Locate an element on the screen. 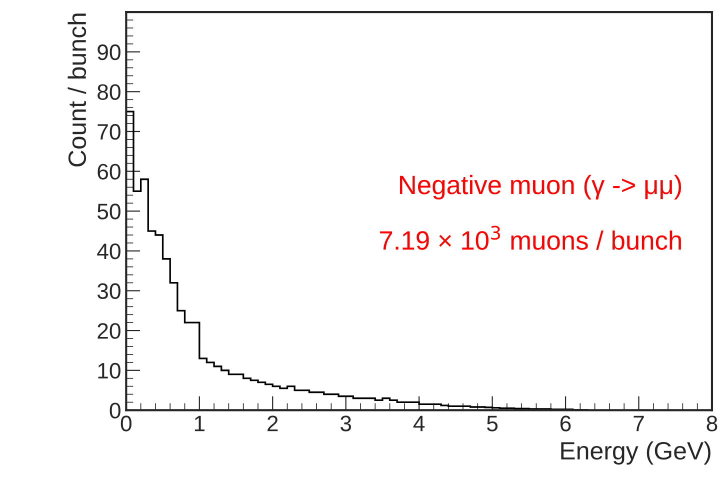 Image resolution: width=721 pixels, height=482 pixels. x-tick-label: 4 is located at coordinates (419, 424).